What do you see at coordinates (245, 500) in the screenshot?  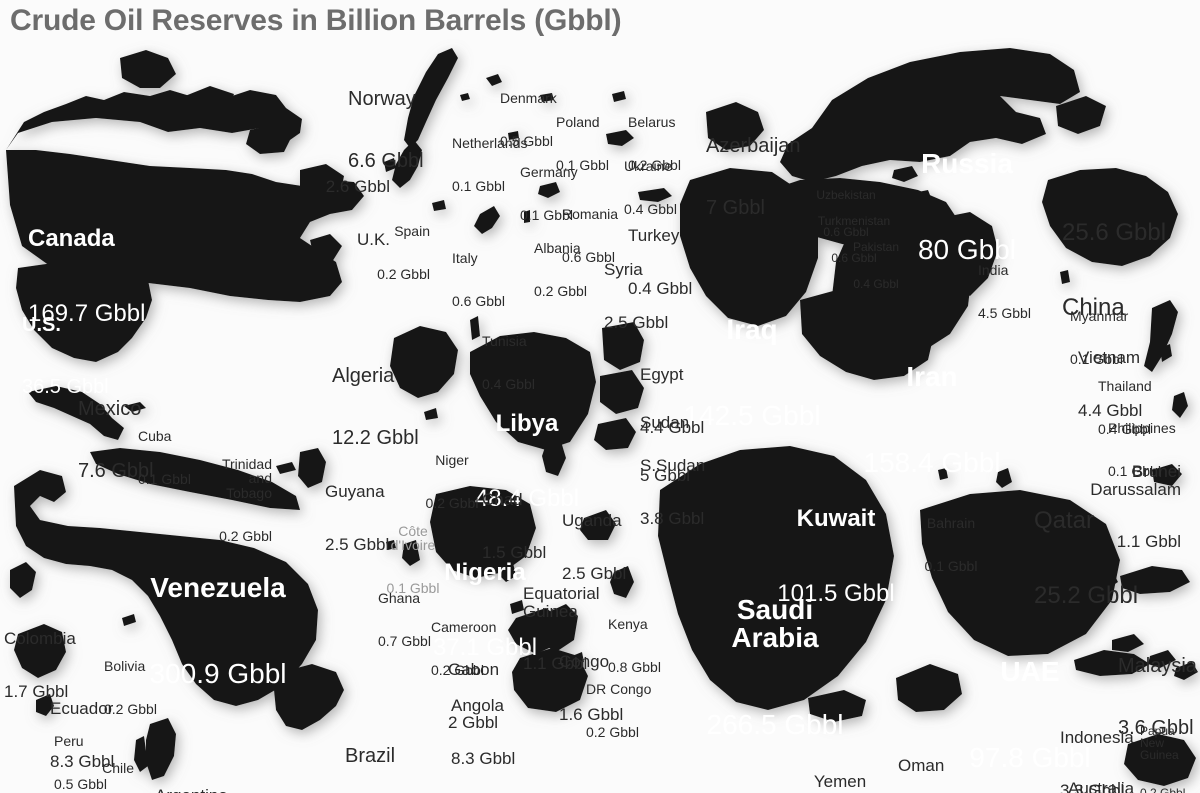 I see `label-trinidad-and-tobago: Trinidad and Tobago 0.2 Gbbl` at bounding box center [245, 500].